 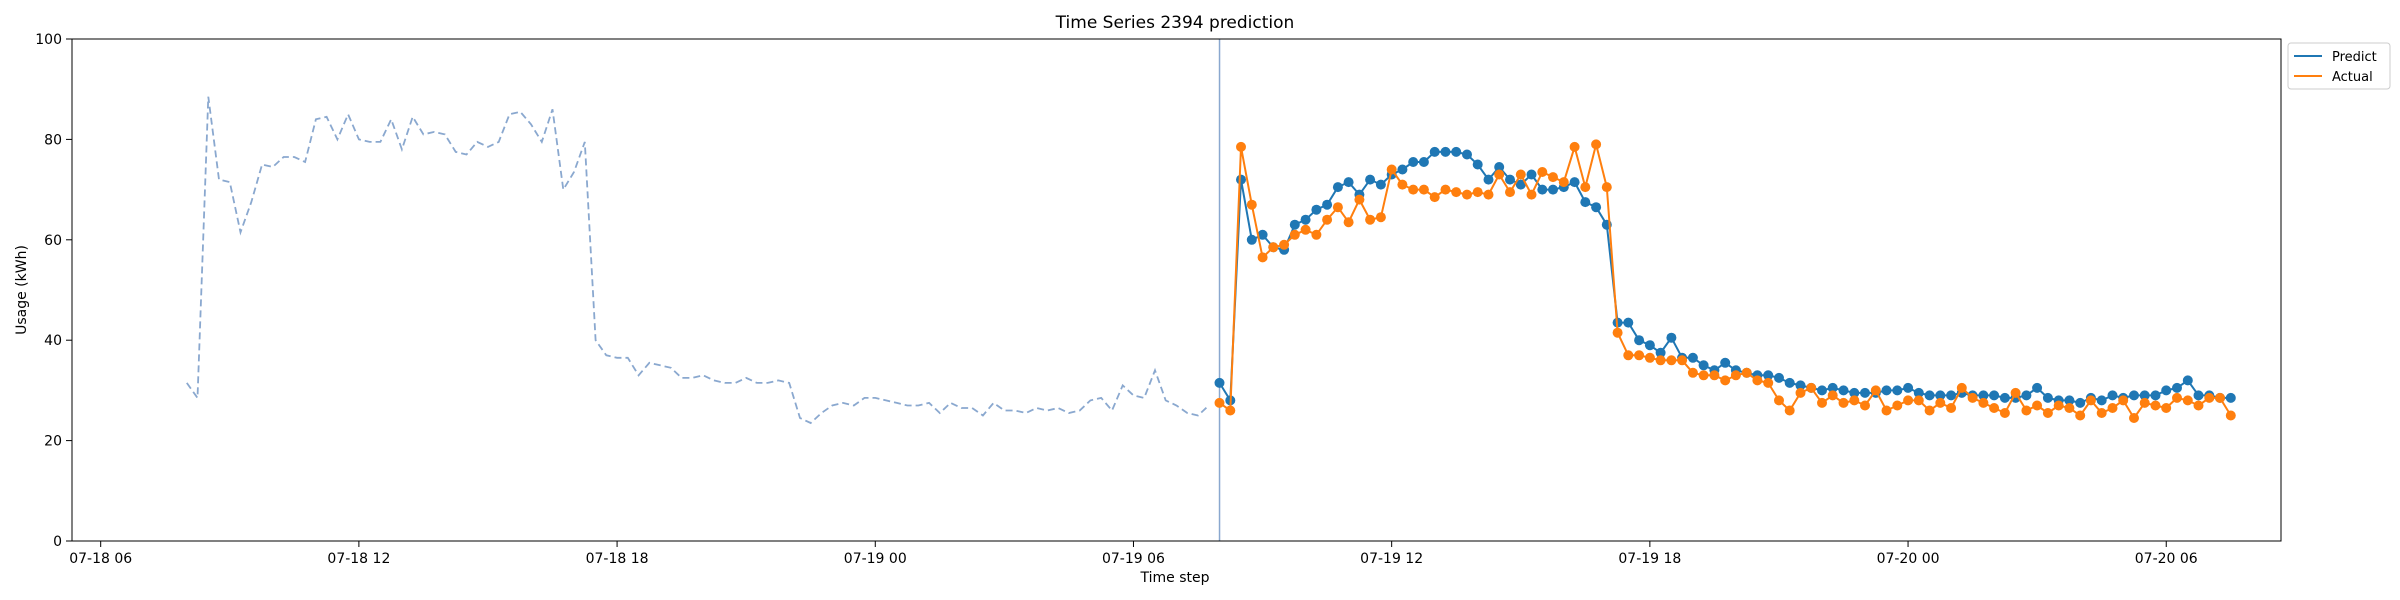 What do you see at coordinates (1175, 578) in the screenshot?
I see `x-axis-label: Time step` at bounding box center [1175, 578].